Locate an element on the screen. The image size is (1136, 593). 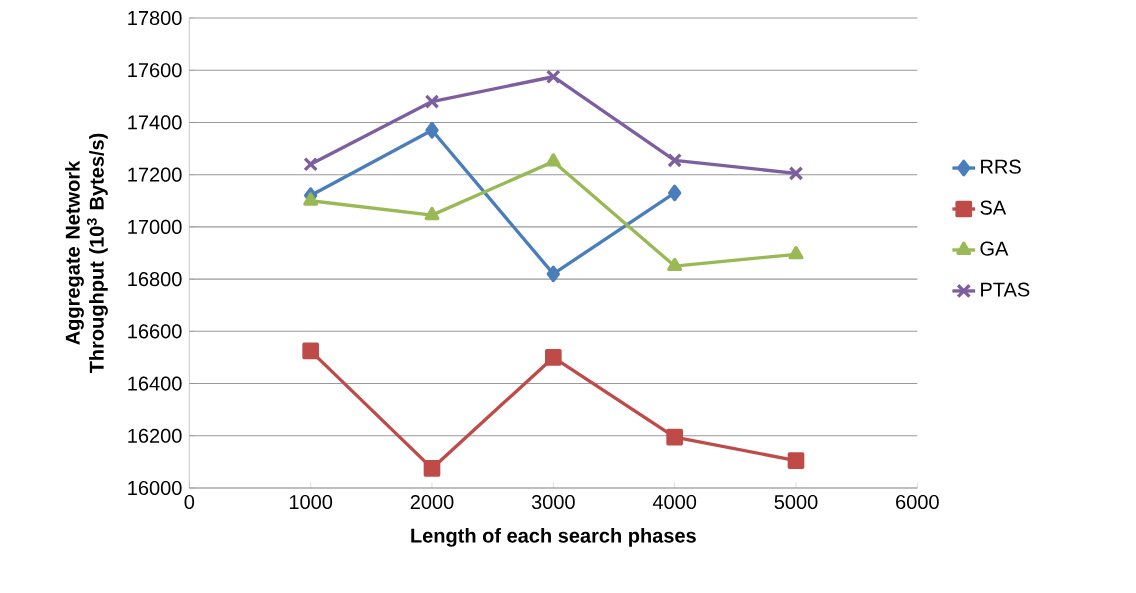
y-tick-label: 17000 is located at coordinates (155, 226).